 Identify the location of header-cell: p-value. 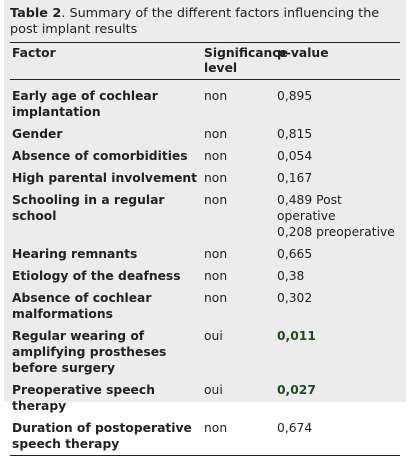
(303, 53).